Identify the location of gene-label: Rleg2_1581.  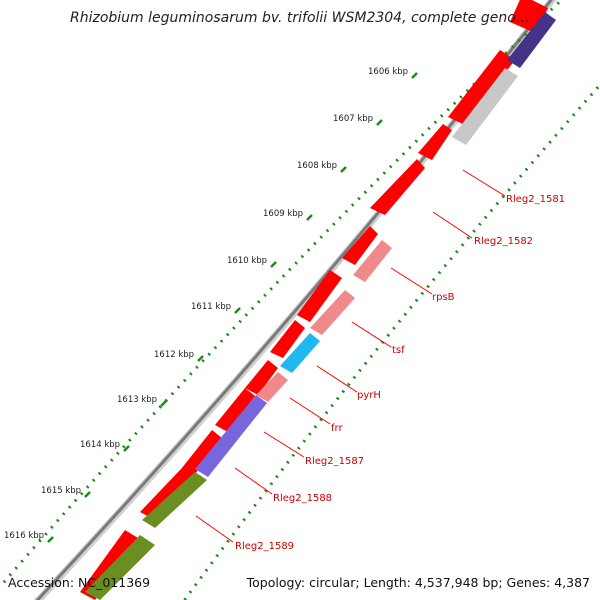
(535, 199).